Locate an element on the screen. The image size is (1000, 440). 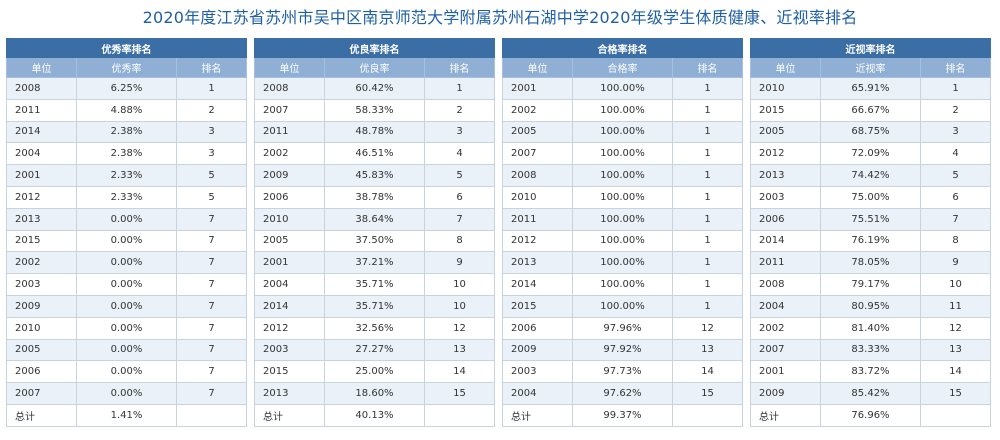
rate-cell: 37.21% is located at coordinates (374, 263).